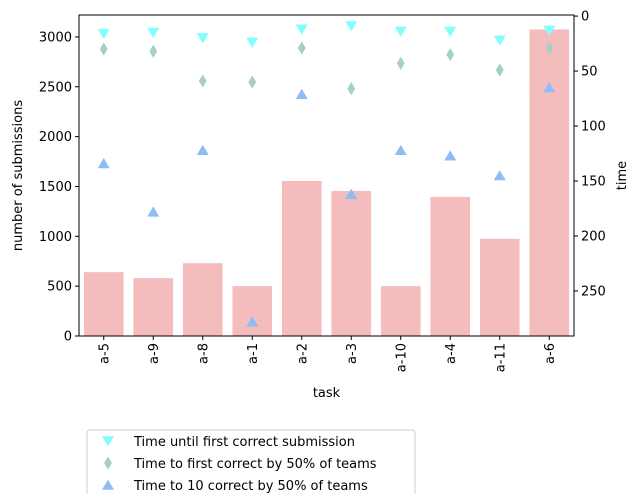 The width and height of the screenshot is (632, 494). What do you see at coordinates (585, 17) in the screenshot?
I see `y2-tick-label: 0` at bounding box center [585, 17].